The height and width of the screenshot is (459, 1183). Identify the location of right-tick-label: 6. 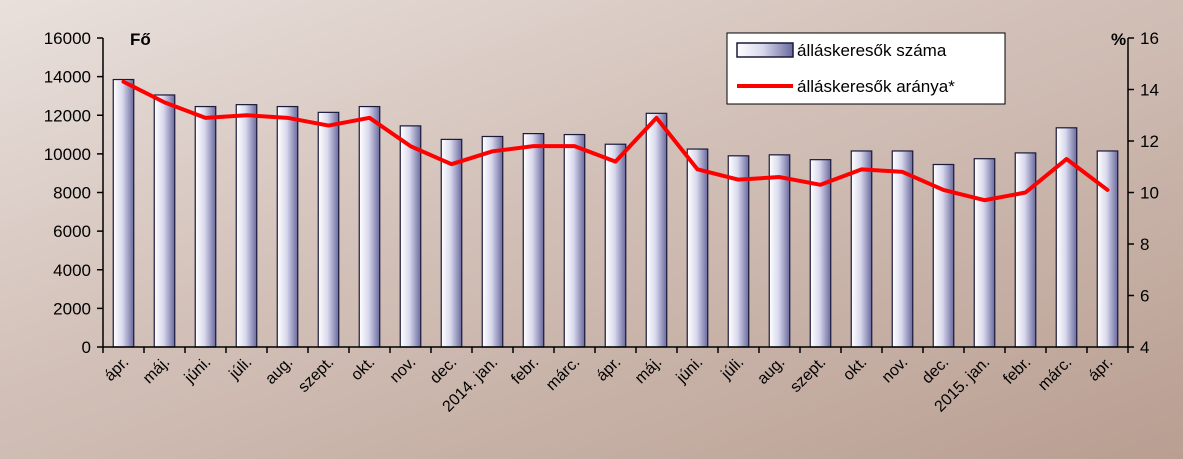
(1144, 296).